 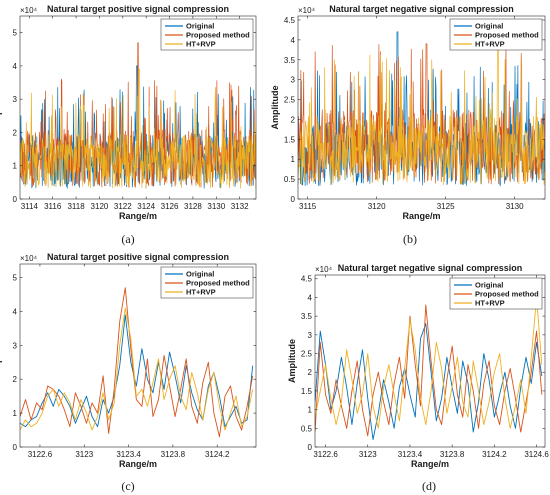 I want to click on axes-box, so click(x=430, y=361).